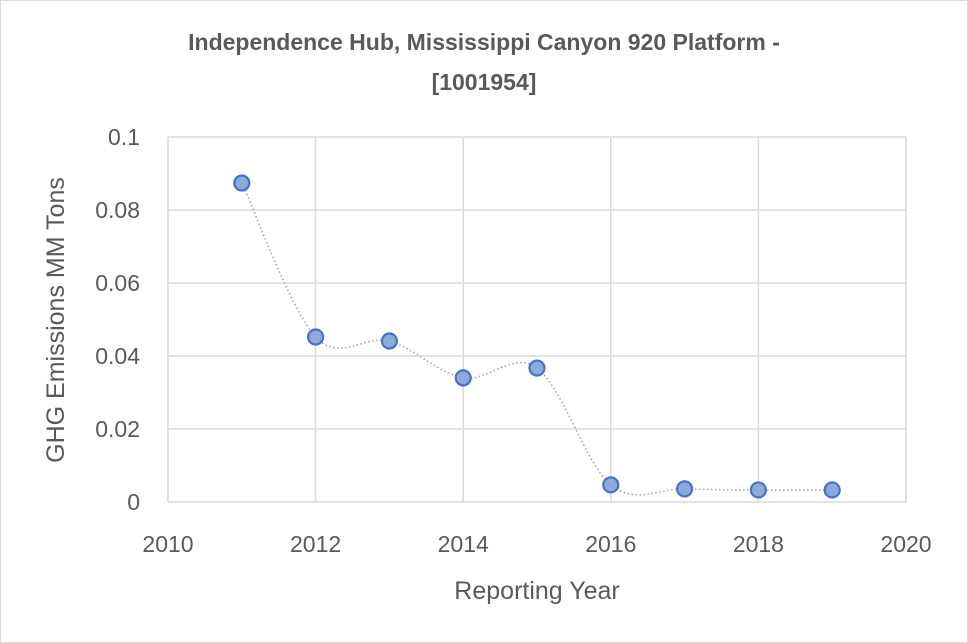 Image resolution: width=968 pixels, height=643 pixels. Describe the element at coordinates (610, 544) in the screenshot. I see `x-tick-label: 2016` at that location.